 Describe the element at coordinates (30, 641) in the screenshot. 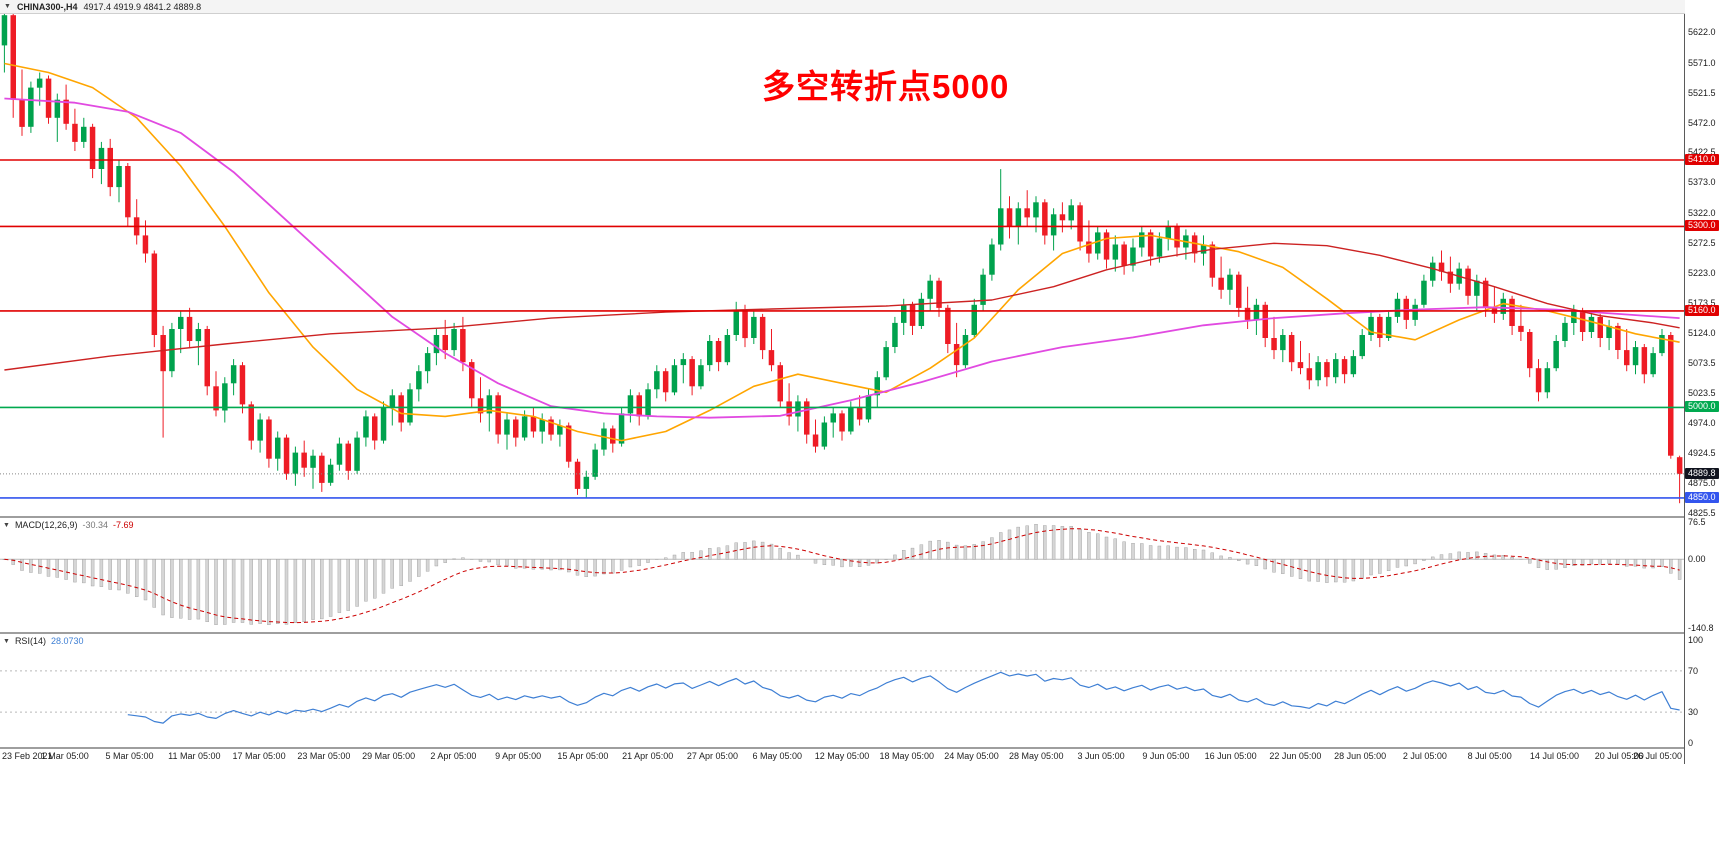

I see `rsi-name: RSI(14)` at that location.